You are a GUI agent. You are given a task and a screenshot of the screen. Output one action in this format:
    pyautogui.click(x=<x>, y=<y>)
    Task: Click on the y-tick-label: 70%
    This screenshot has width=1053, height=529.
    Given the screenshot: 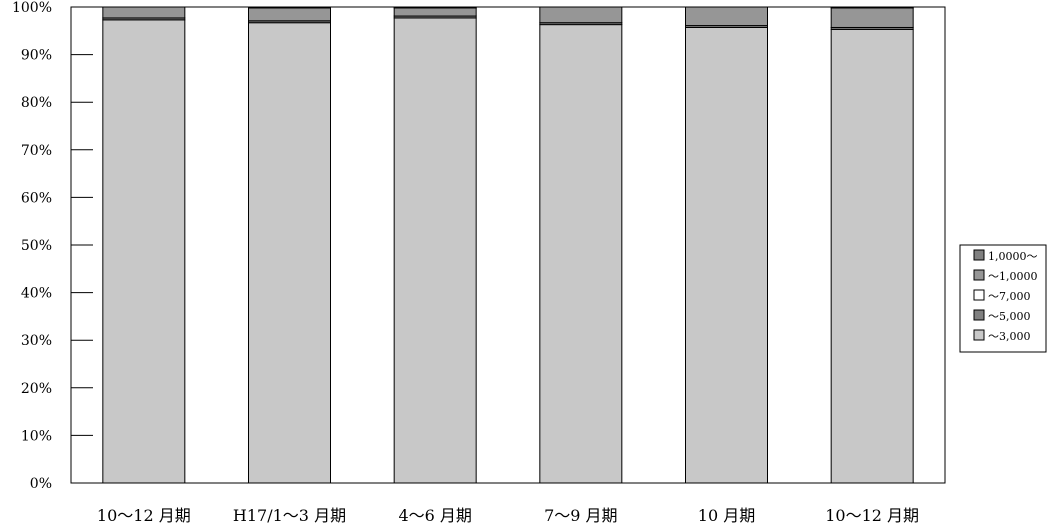 What is the action you would take?
    pyautogui.click(x=36, y=151)
    